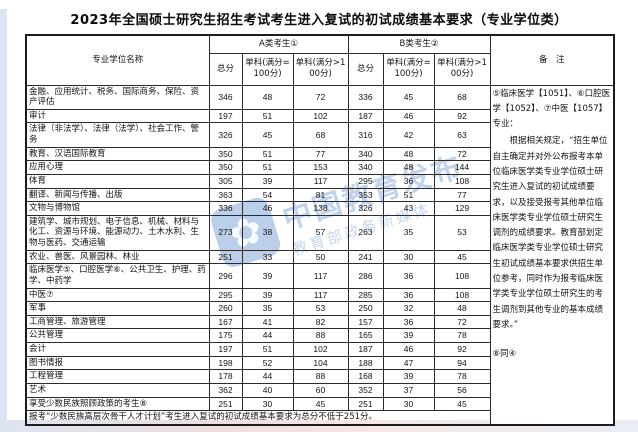 The height and width of the screenshot is (432, 638). I want to click on score-b-single-eq100: 37, so click(408, 390).